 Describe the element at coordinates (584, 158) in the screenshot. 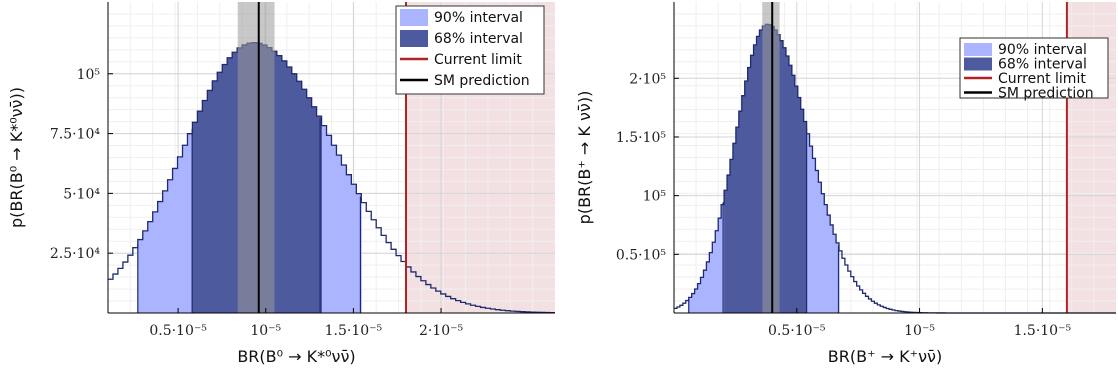

I see `y-axis-title: p(BR(B⁺ → K νν̄))` at that location.